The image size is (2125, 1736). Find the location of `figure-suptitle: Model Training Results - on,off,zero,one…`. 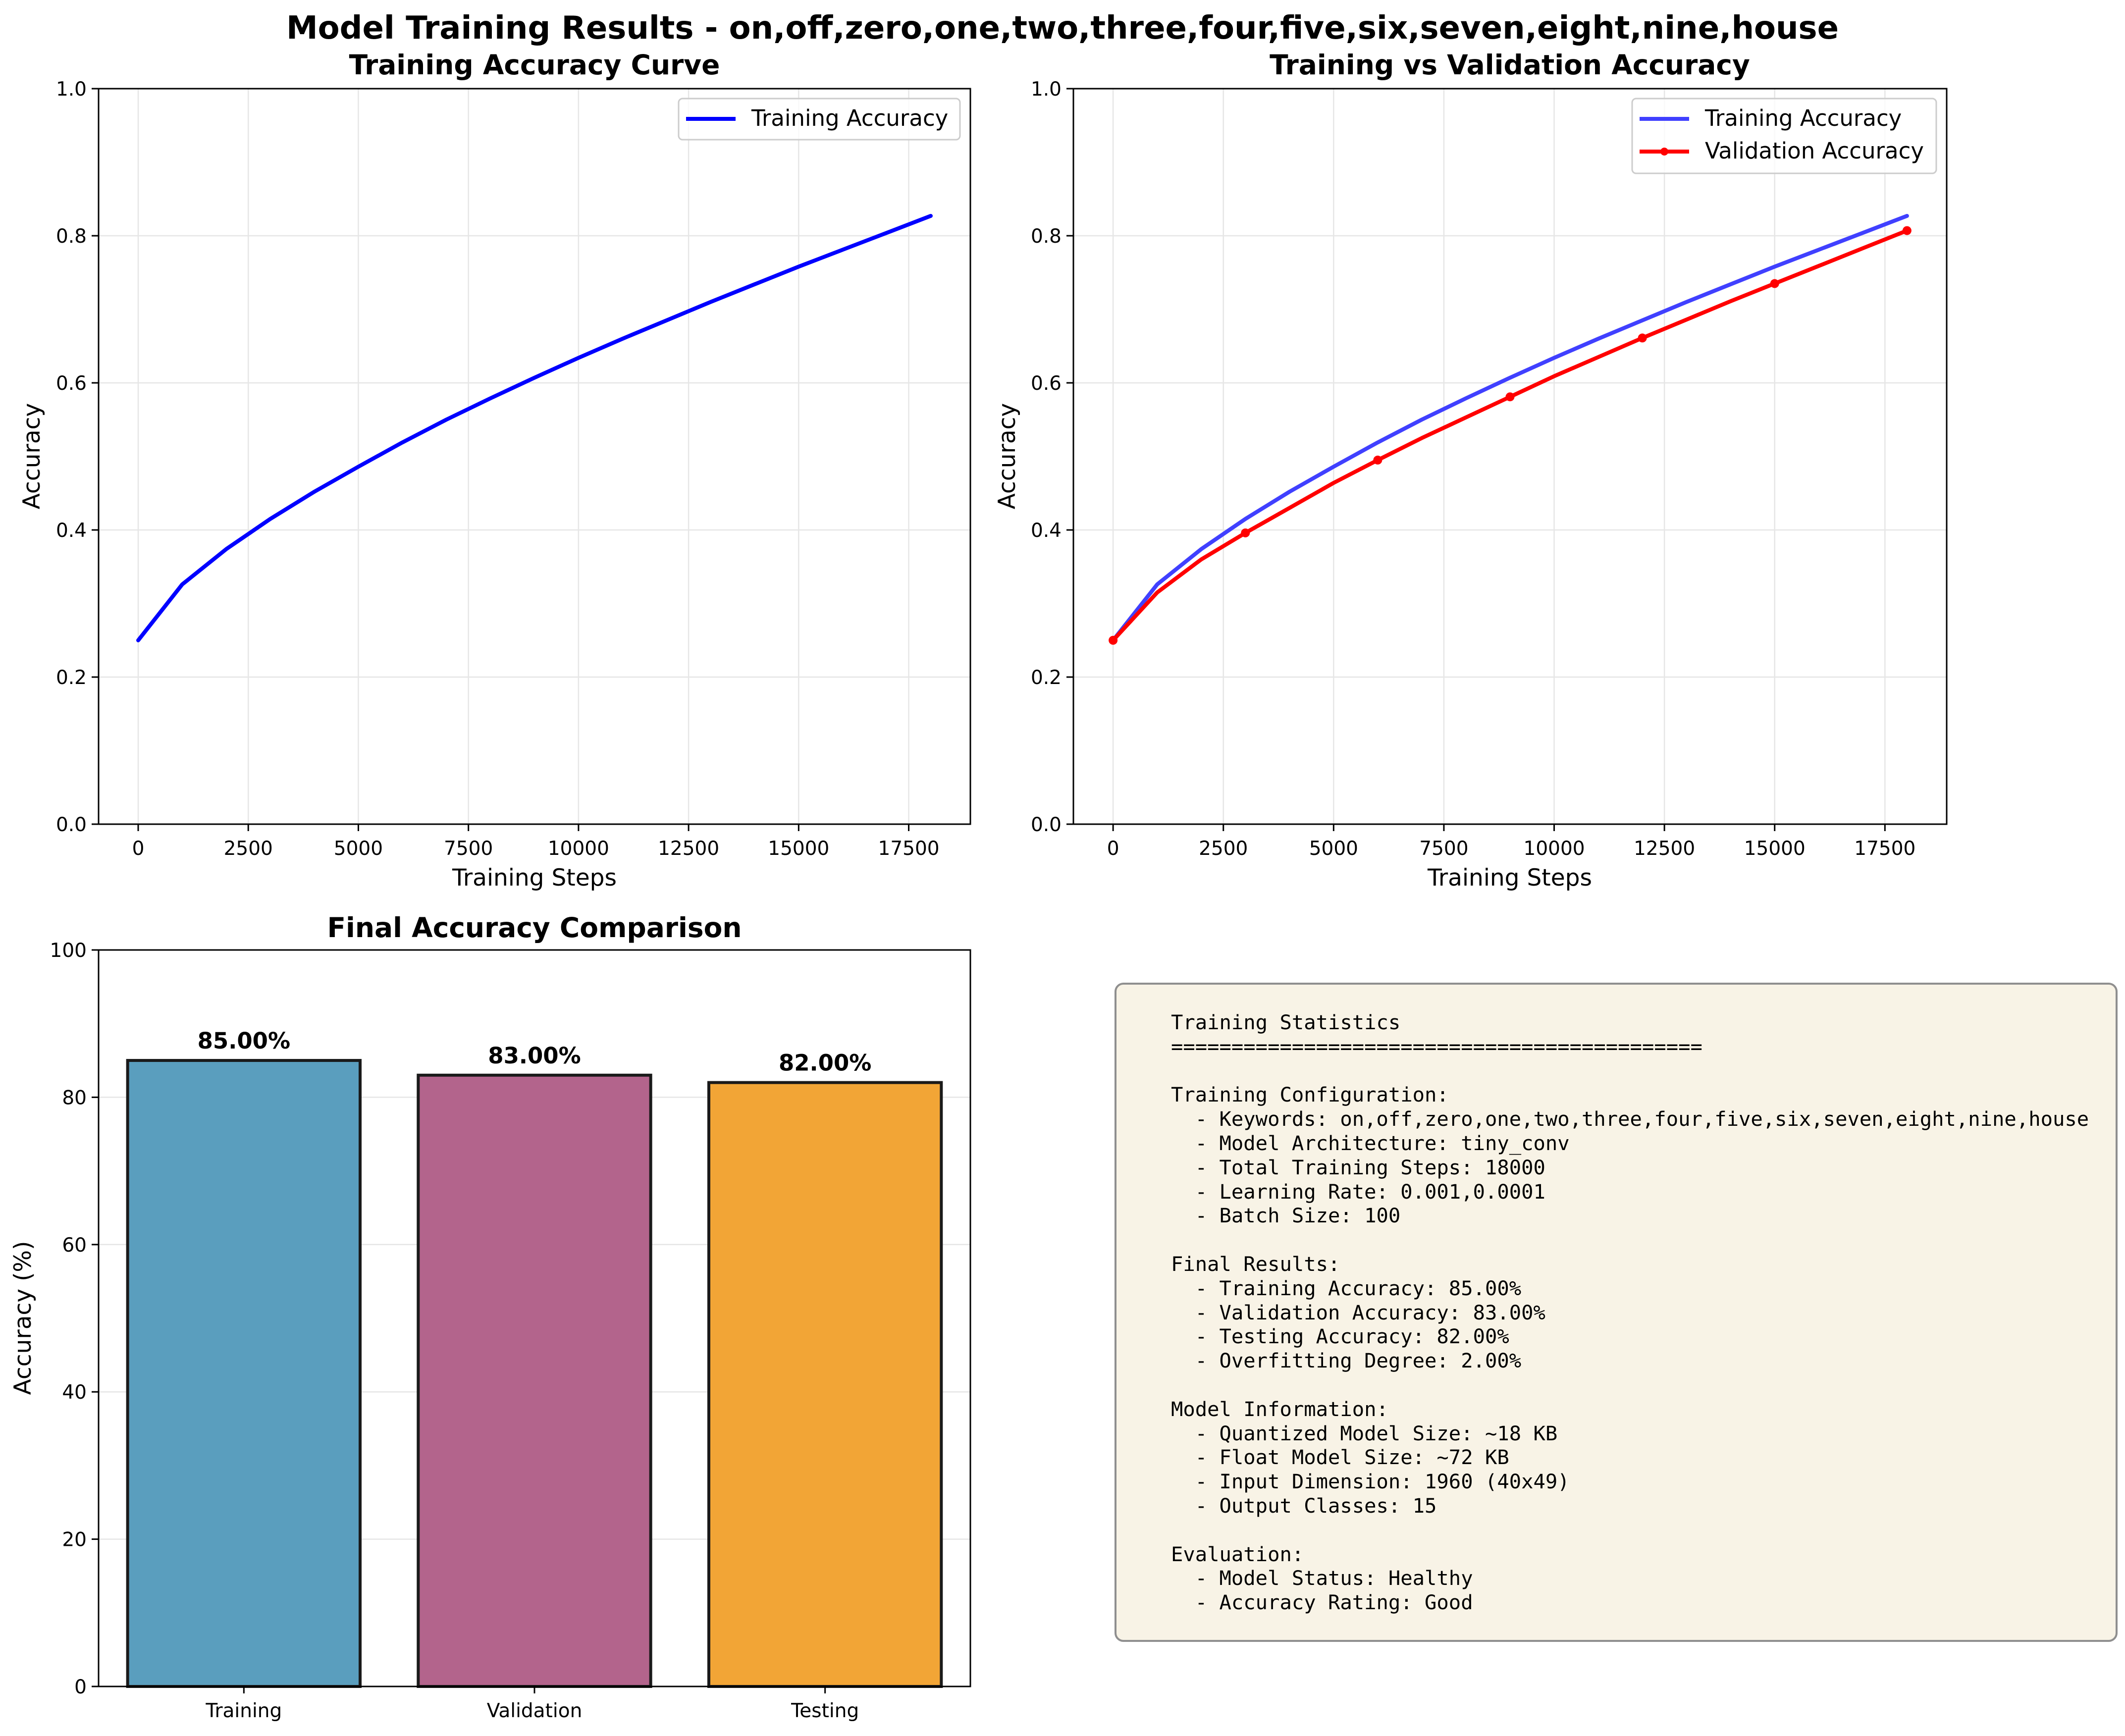

figure-suptitle: Model Training Results - on,off,zero,one… is located at coordinates (1062, 28).